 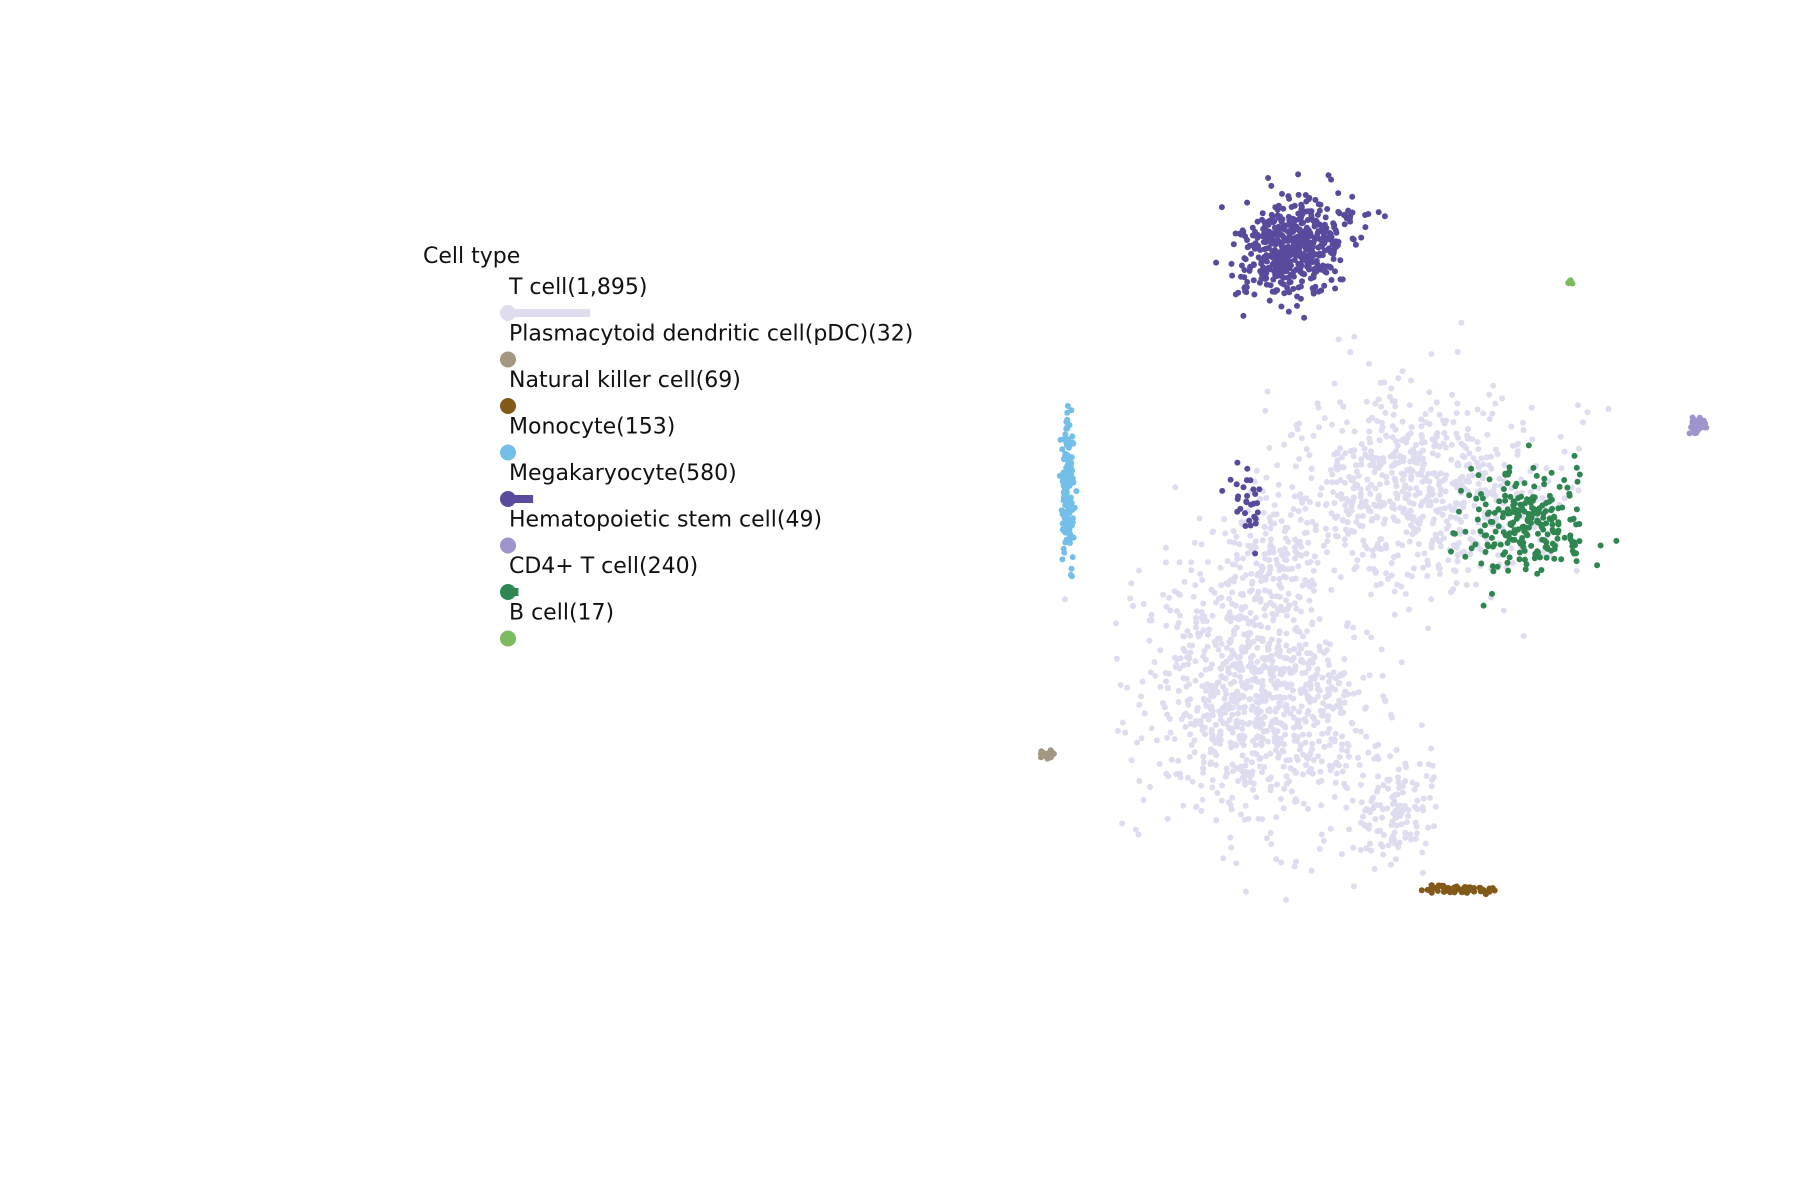 I want to click on legend-item-monocyte: Monocyte(153), so click(x=587, y=438).